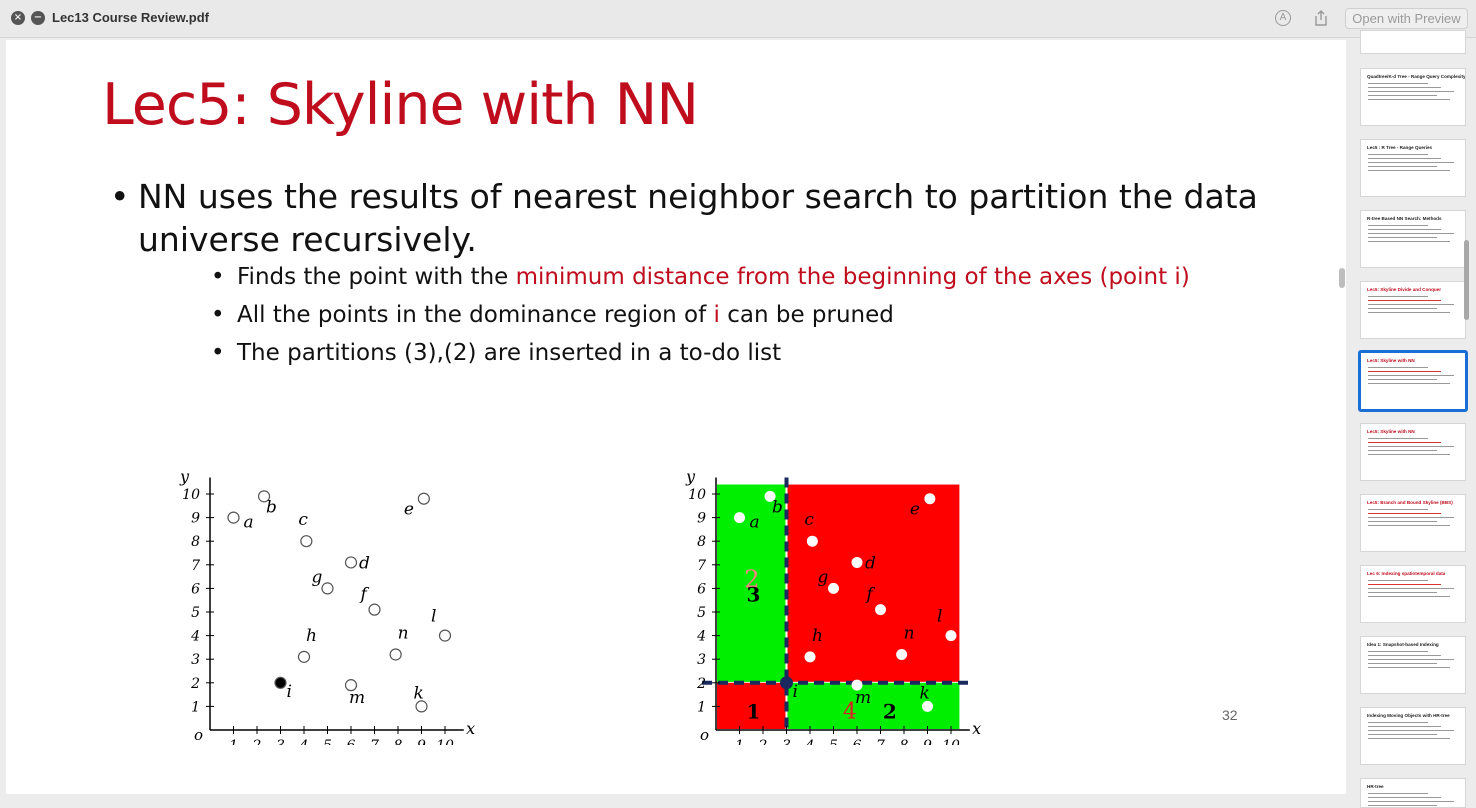 The image size is (1476, 808). Describe the element at coordinates (400, 105) in the screenshot. I see `slide-title: Lec5: Skyline with NN` at that location.